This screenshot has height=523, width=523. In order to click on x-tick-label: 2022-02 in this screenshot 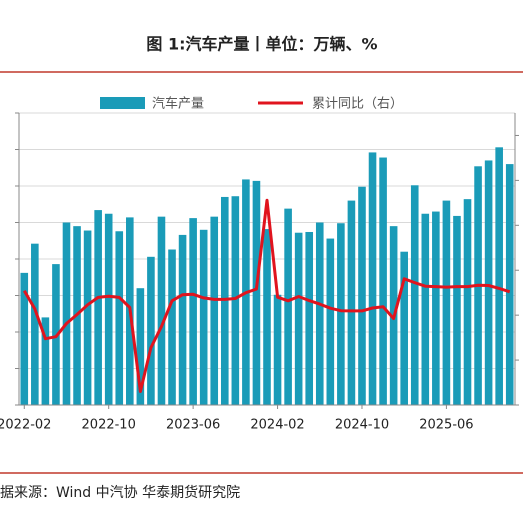, I will do `click(25, 425)`.